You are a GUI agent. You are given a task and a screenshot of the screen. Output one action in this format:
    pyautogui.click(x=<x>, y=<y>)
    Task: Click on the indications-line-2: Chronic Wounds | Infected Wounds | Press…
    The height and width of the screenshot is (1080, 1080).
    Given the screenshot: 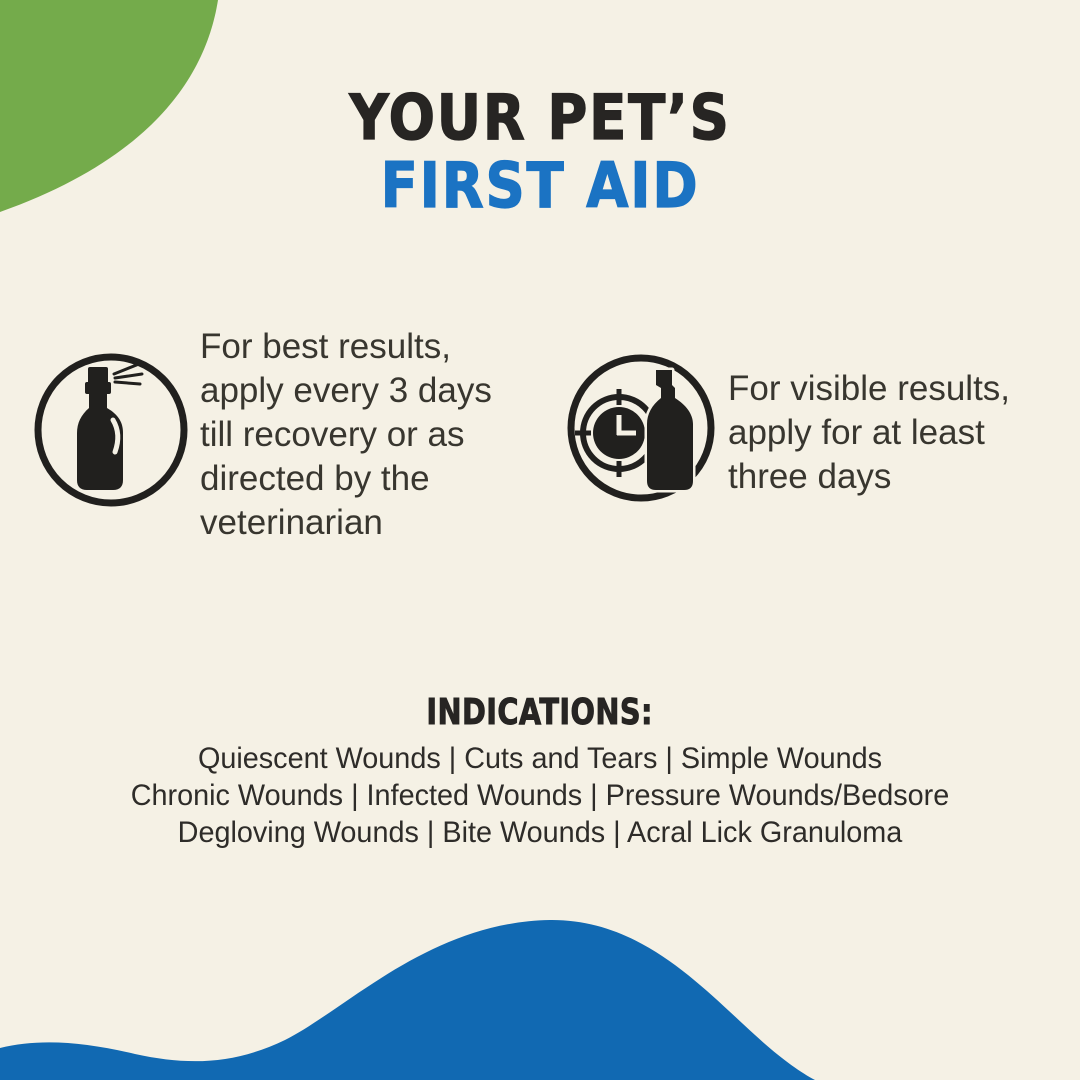 What is the action you would take?
    pyautogui.click(x=540, y=795)
    